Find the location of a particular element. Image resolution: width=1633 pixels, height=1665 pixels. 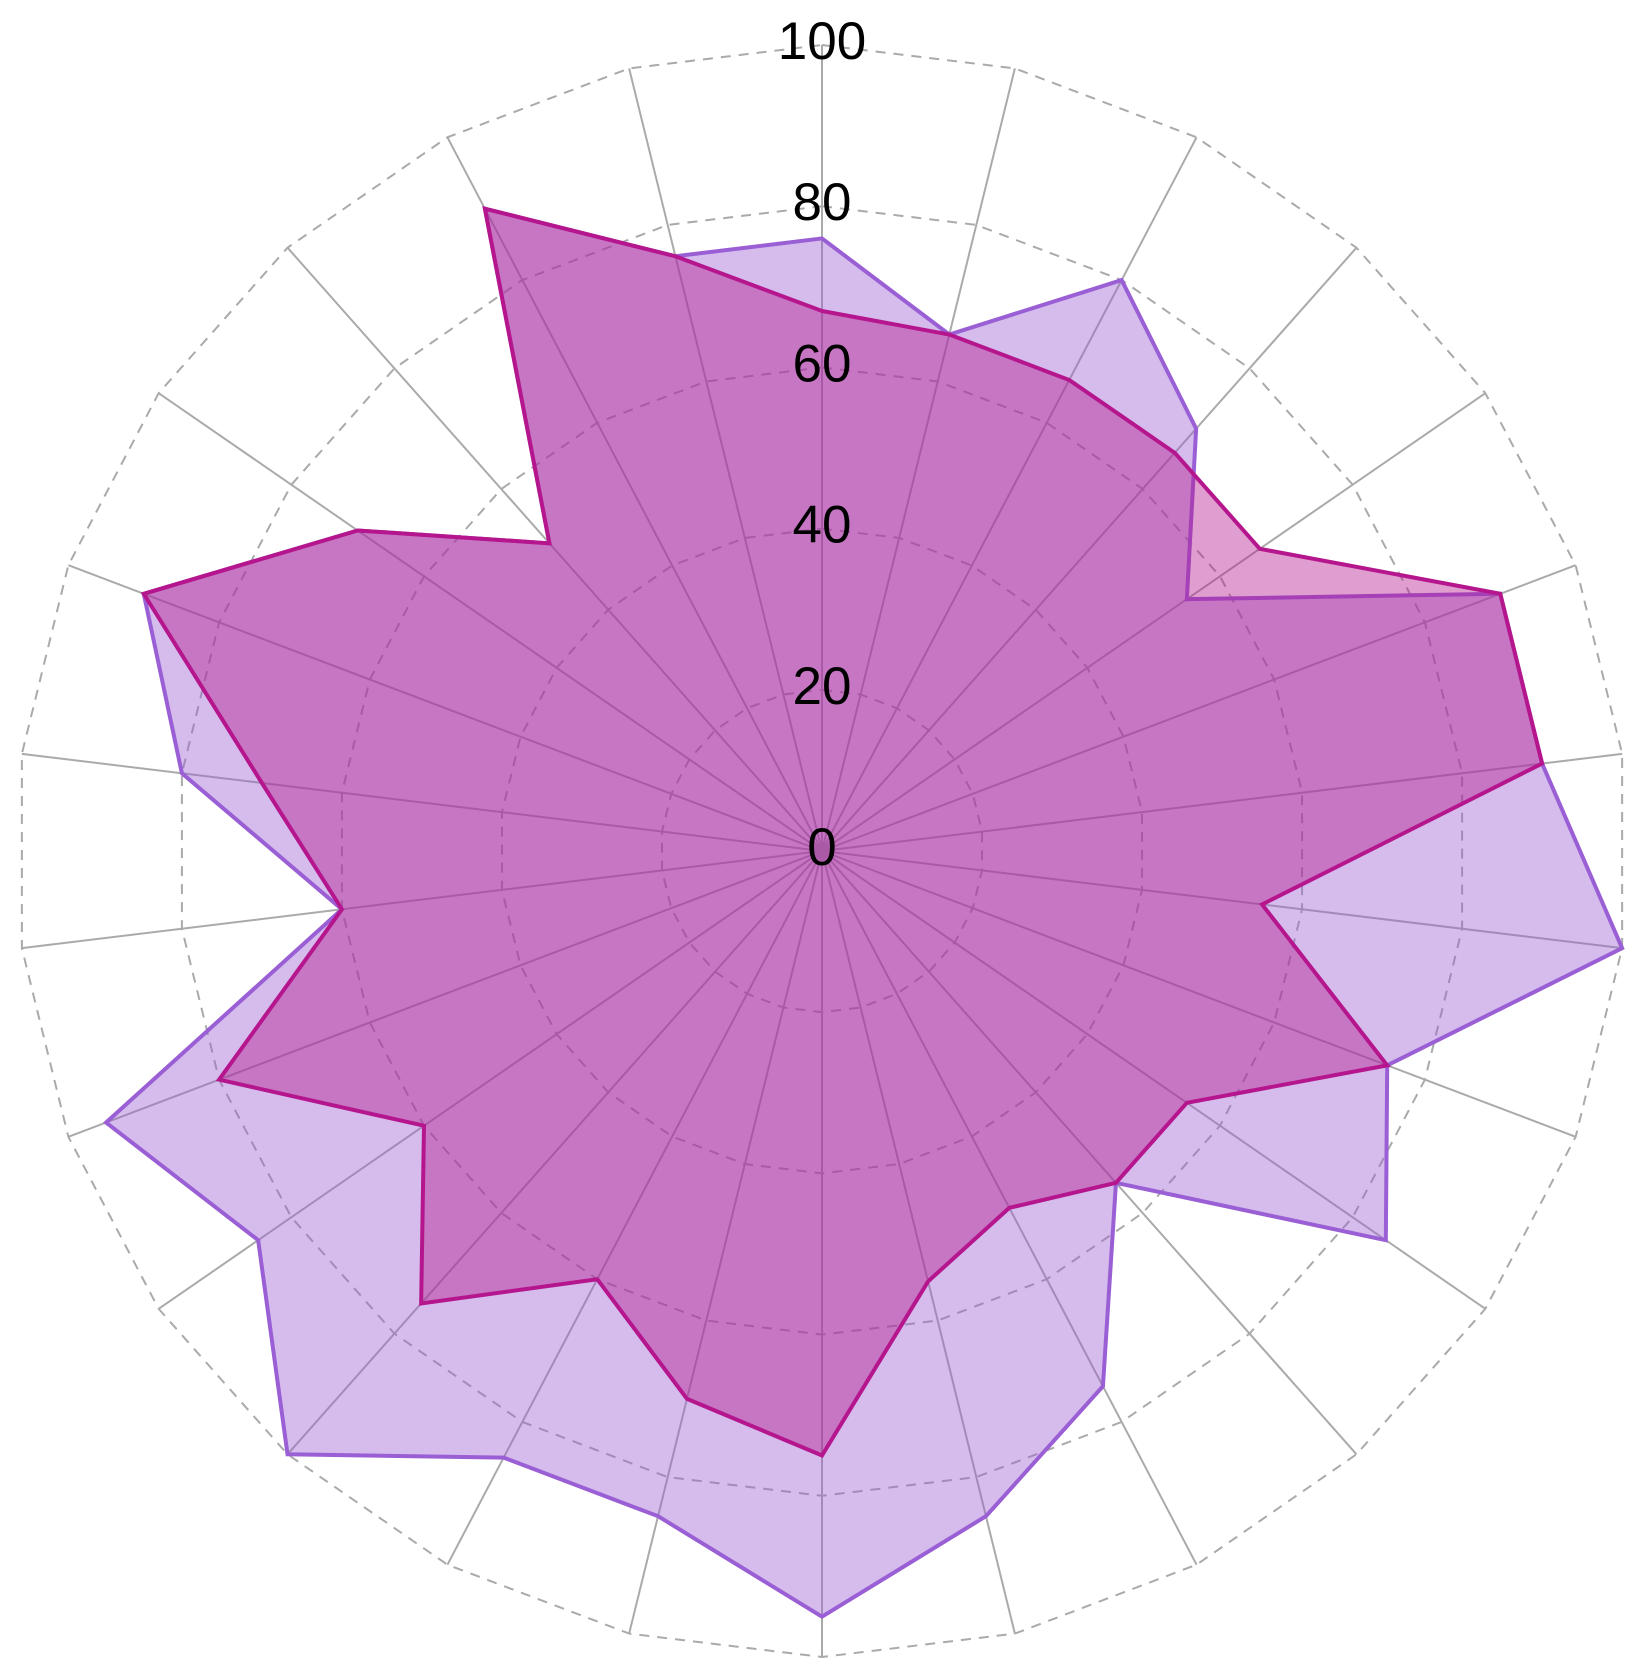

r-tick-label: 0 is located at coordinates (821, 847).